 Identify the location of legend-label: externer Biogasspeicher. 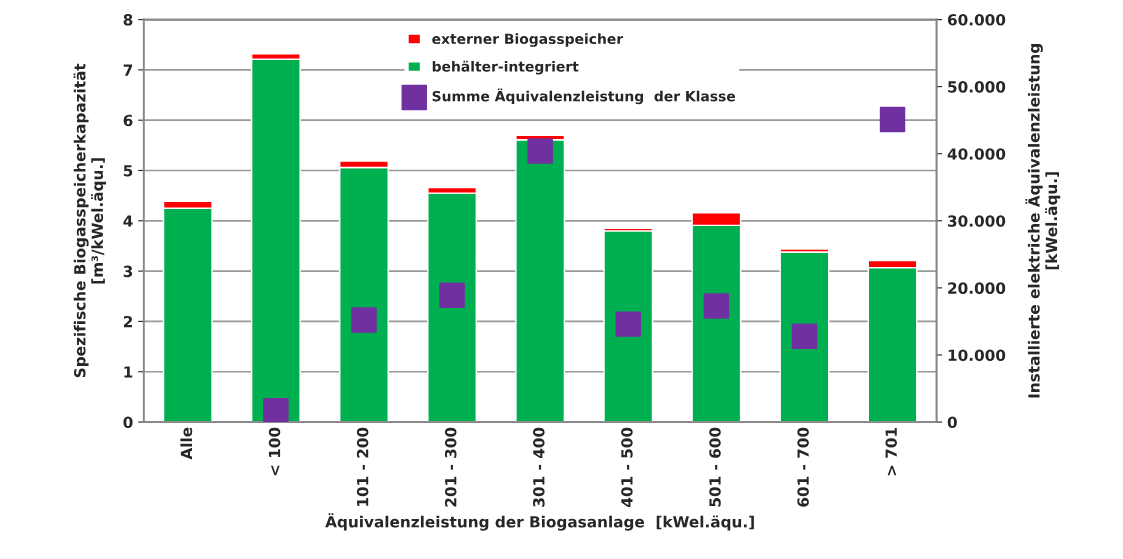
(528, 40).